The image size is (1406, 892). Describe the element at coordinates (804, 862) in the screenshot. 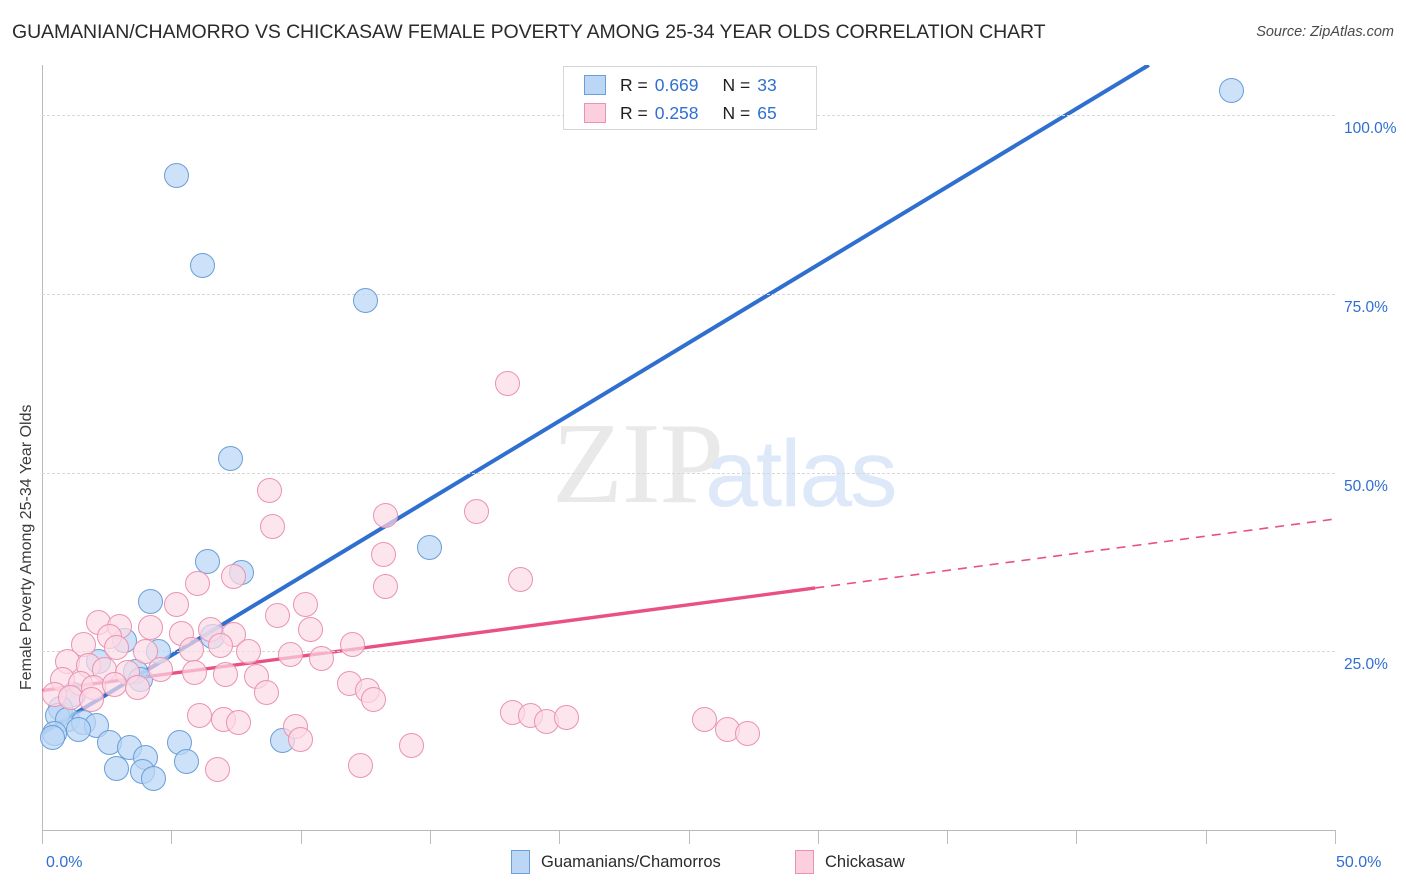

I see `series-legend-swatch-chickasaw` at that location.